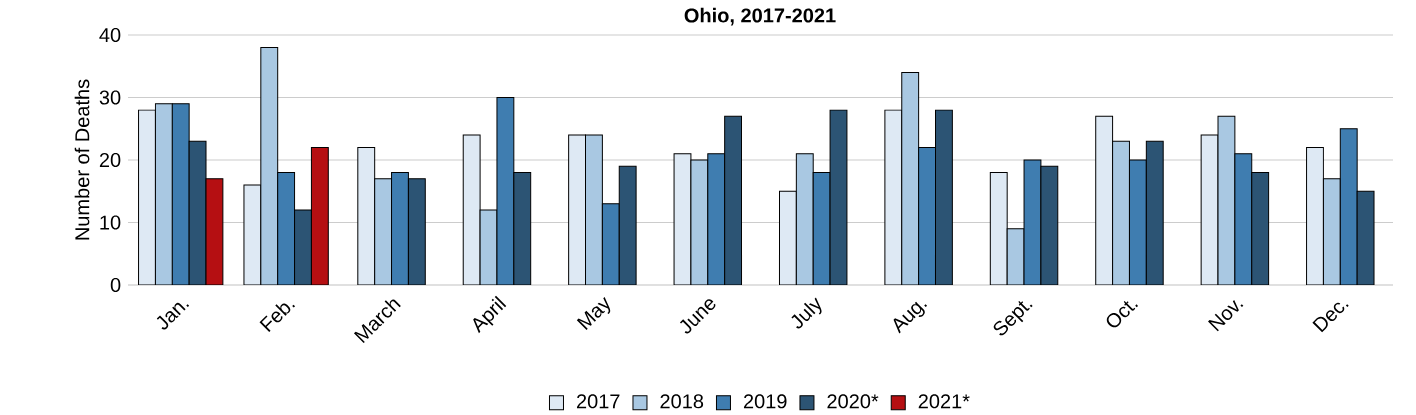 Image resolution: width=1416 pixels, height=415 pixels. Describe the element at coordinates (765, 401) in the screenshot. I see `legend-label: 2019` at that location.